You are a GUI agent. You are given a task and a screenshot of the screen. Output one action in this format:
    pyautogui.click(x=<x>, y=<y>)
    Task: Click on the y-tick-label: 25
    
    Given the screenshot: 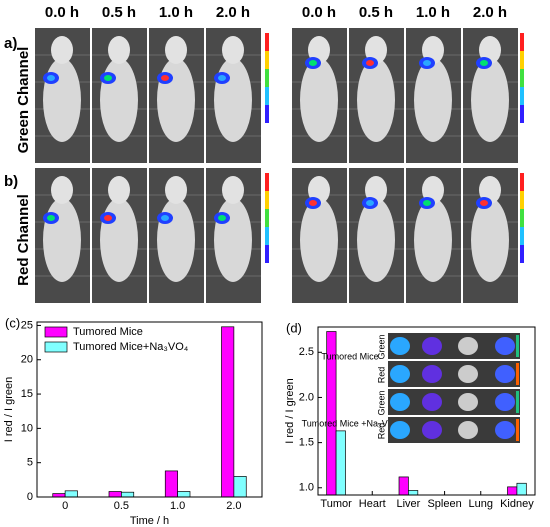 What is the action you would take?
    pyautogui.click(x=27, y=325)
    